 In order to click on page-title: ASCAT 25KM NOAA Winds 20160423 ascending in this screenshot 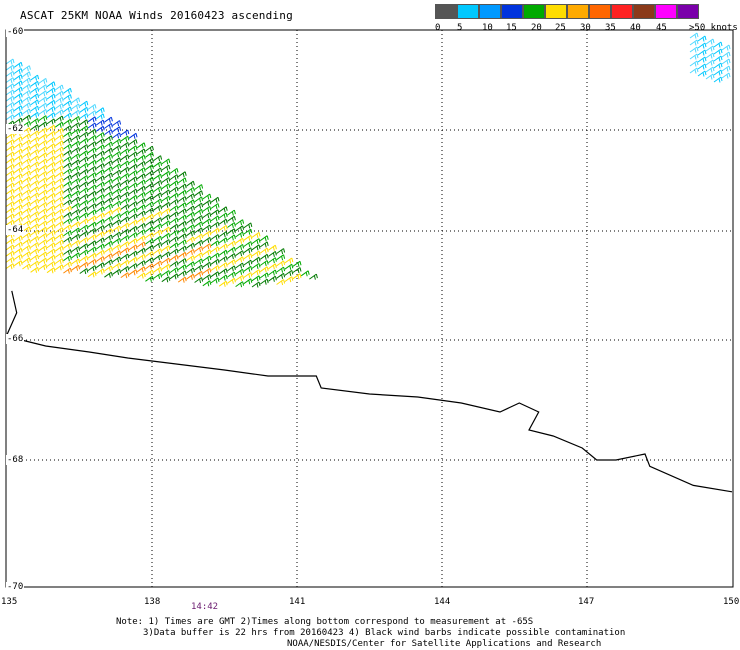, I will do `click(156, 15)`.